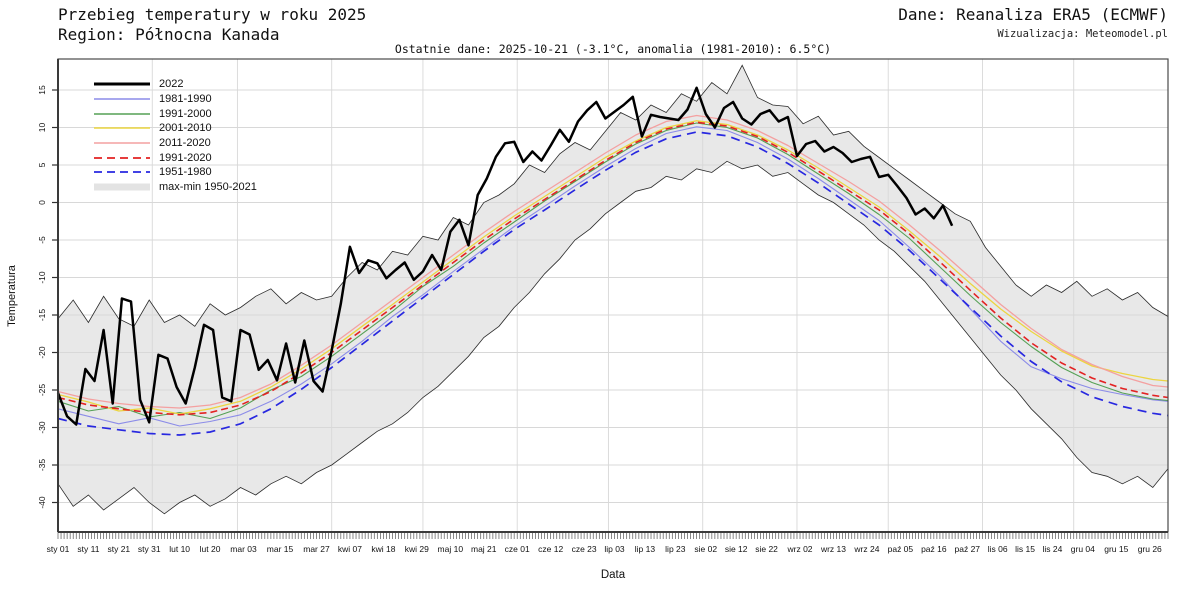  Describe the element at coordinates (210, 549) in the screenshot. I see `x-tick-label: lut 20` at that location.